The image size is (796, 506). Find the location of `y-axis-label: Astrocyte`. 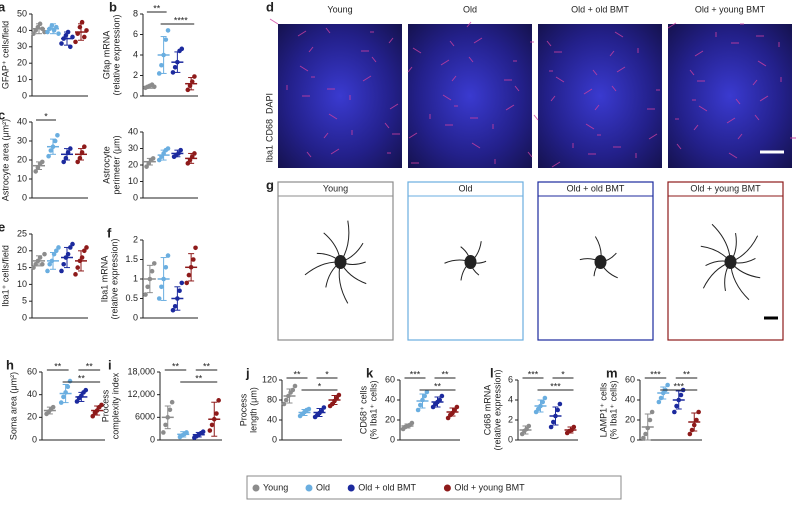

y-axis-label: Astrocyte is located at coordinates (106, 165).